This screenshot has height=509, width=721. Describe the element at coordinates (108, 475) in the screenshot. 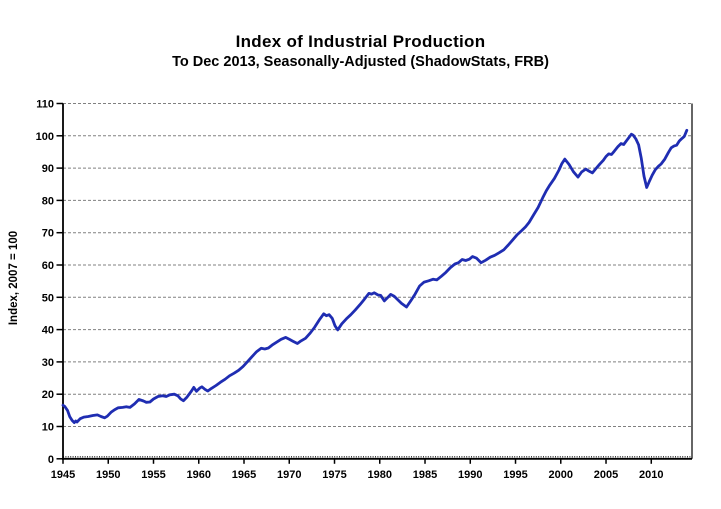

I see `x-tick-label: 1950` at that location.